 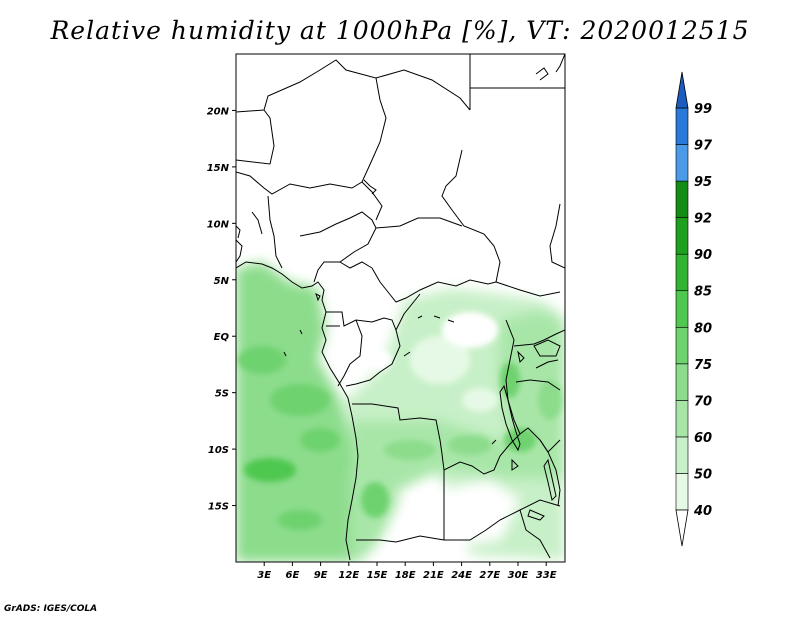 What do you see at coordinates (222, 337) in the screenshot?
I see `lat-tick-label: EQ` at bounding box center [222, 337].